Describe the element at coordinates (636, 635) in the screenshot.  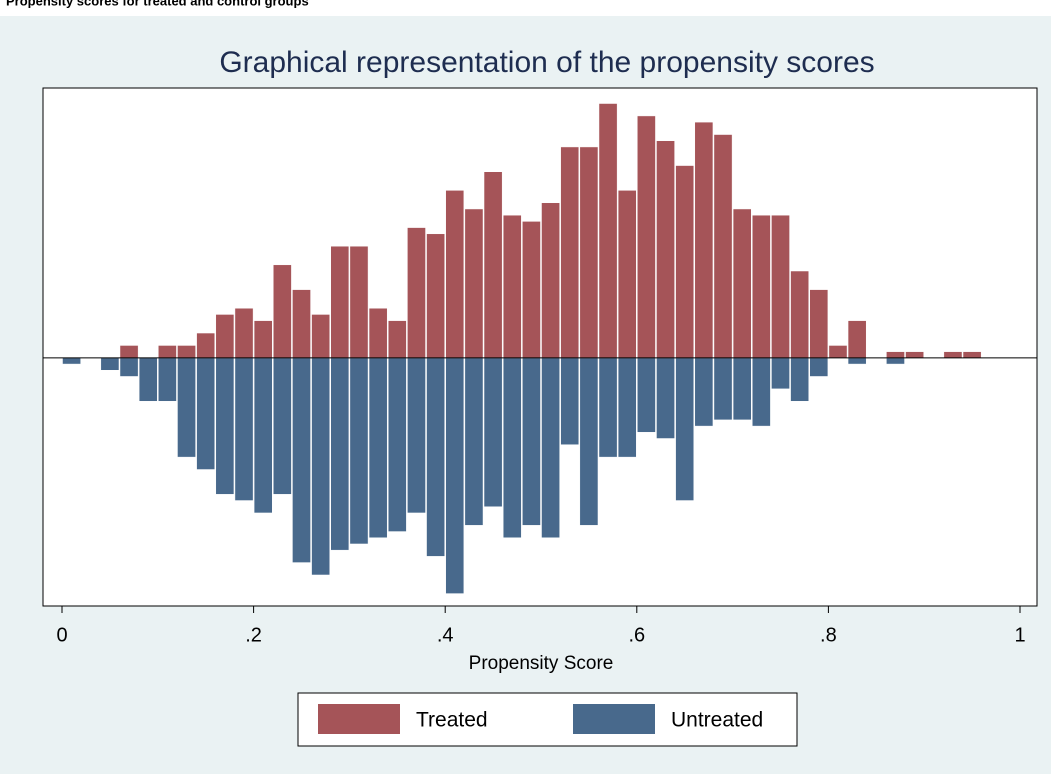
I see `x-tick-label: .6` at that location.